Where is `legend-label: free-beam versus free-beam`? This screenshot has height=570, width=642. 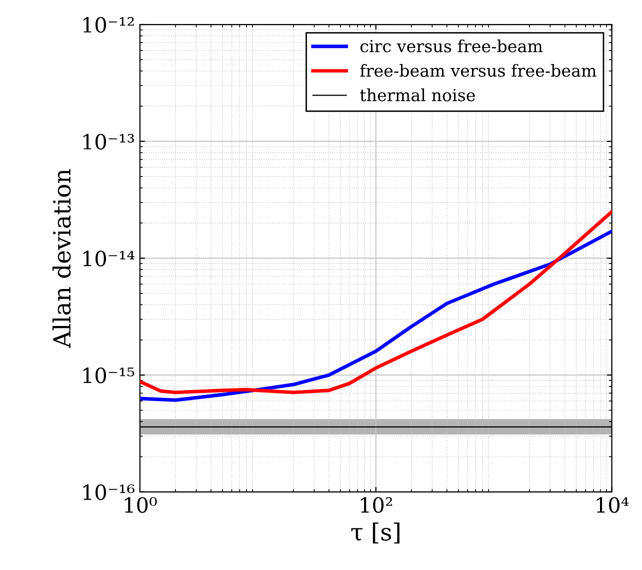 legend-label: free-beam versus free-beam is located at coordinates (478, 70).